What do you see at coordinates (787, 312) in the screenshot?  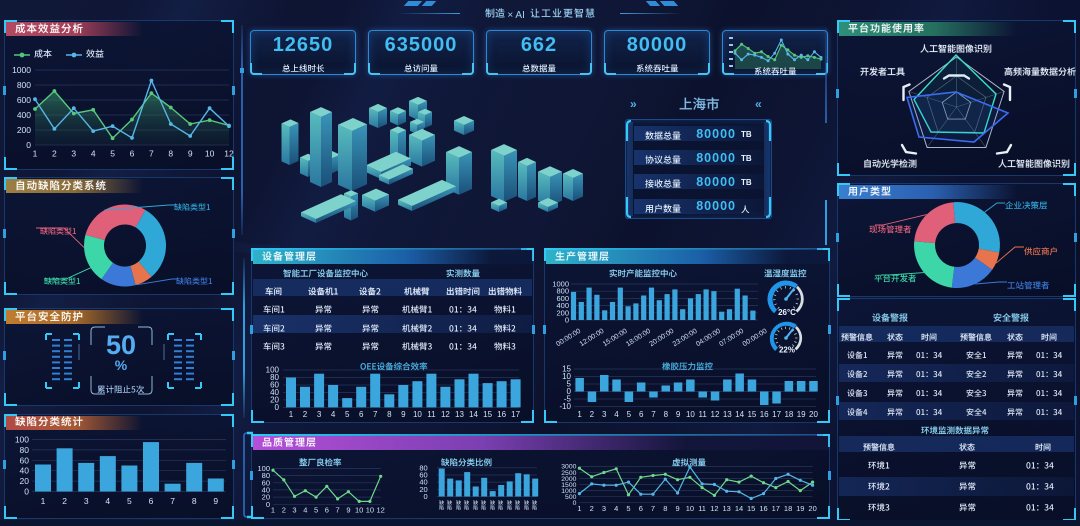 I see `svg-text: 26°C` at bounding box center [787, 312].